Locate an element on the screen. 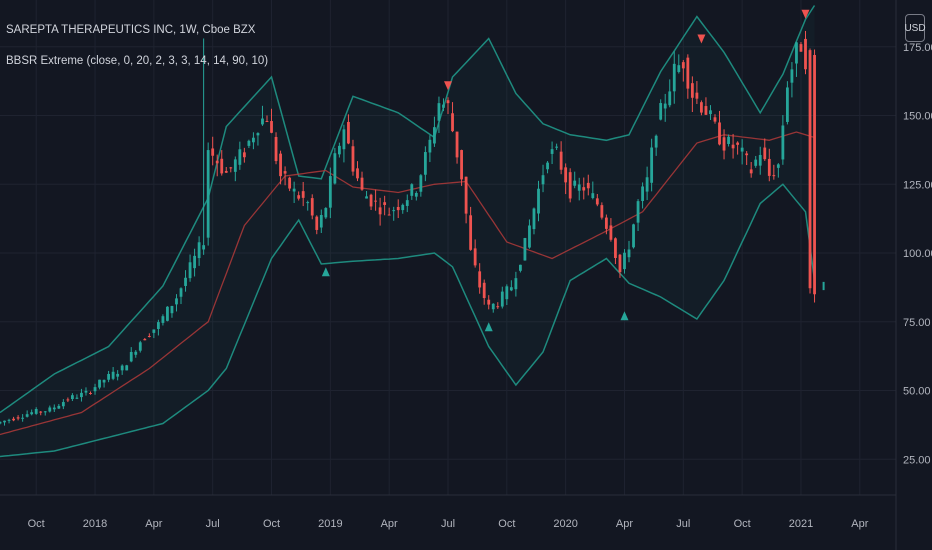 The width and height of the screenshot is (932, 550). x-tick-label: 2018 is located at coordinates (95, 524).